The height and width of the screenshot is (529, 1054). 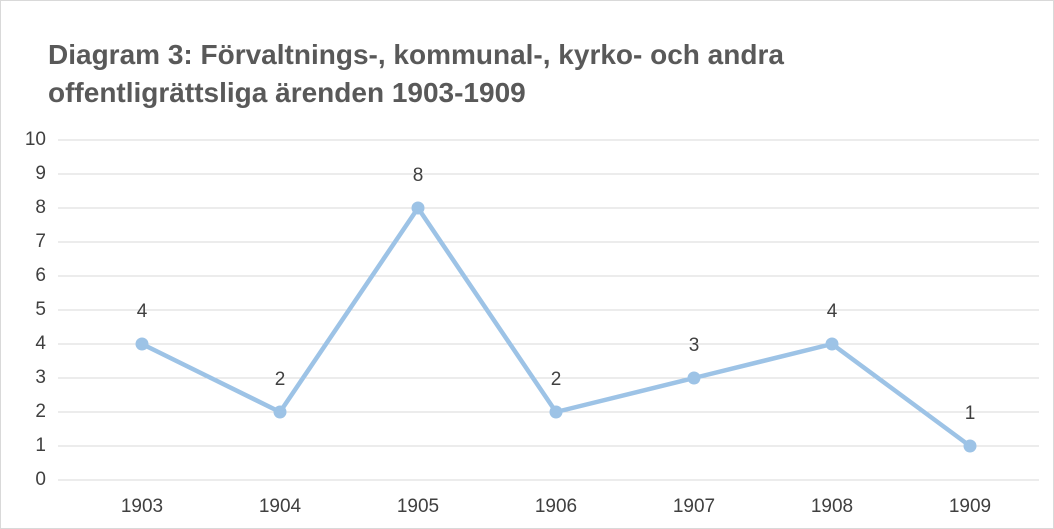 What do you see at coordinates (970, 506) in the screenshot?
I see `x-tick-label: 1909` at bounding box center [970, 506].